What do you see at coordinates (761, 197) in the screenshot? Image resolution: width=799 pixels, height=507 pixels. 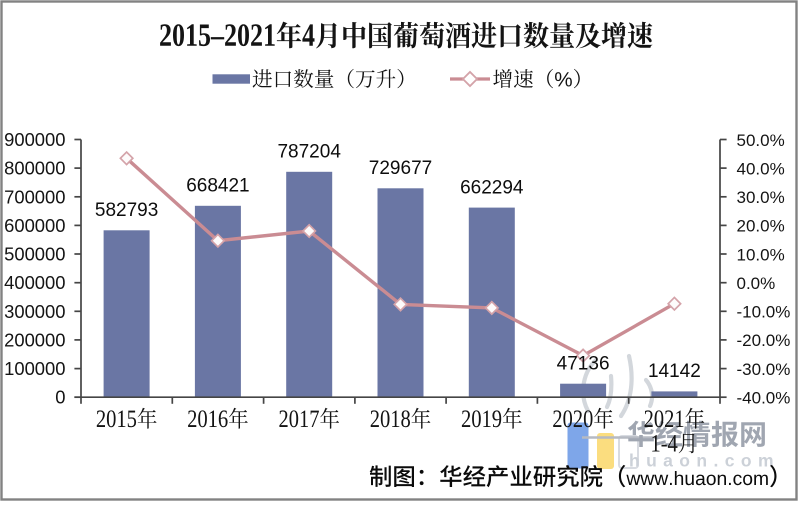 I see `svg-text: 30.0%` at bounding box center [761, 197].